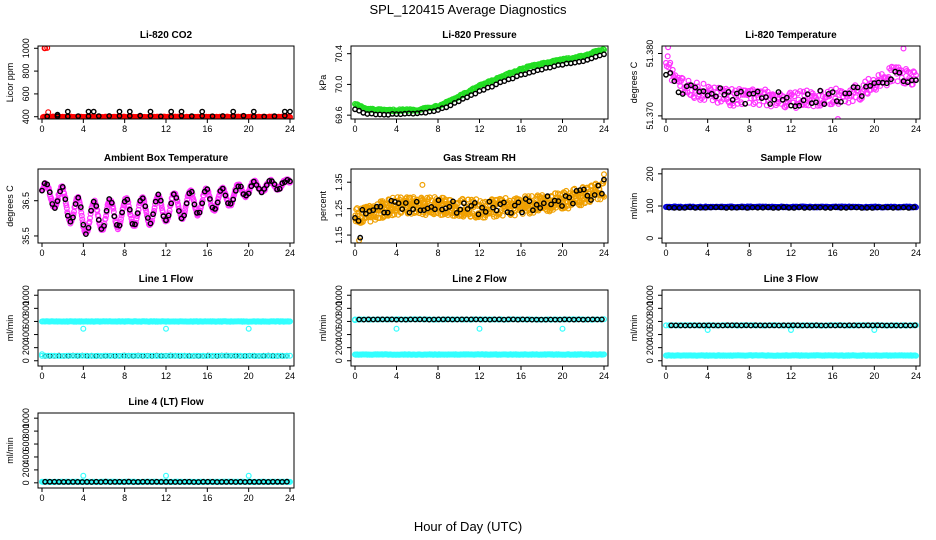 The height and width of the screenshot is (540, 936). Describe the element at coordinates (650, 205) in the screenshot. I see `y-tick-label: 100` at that location.